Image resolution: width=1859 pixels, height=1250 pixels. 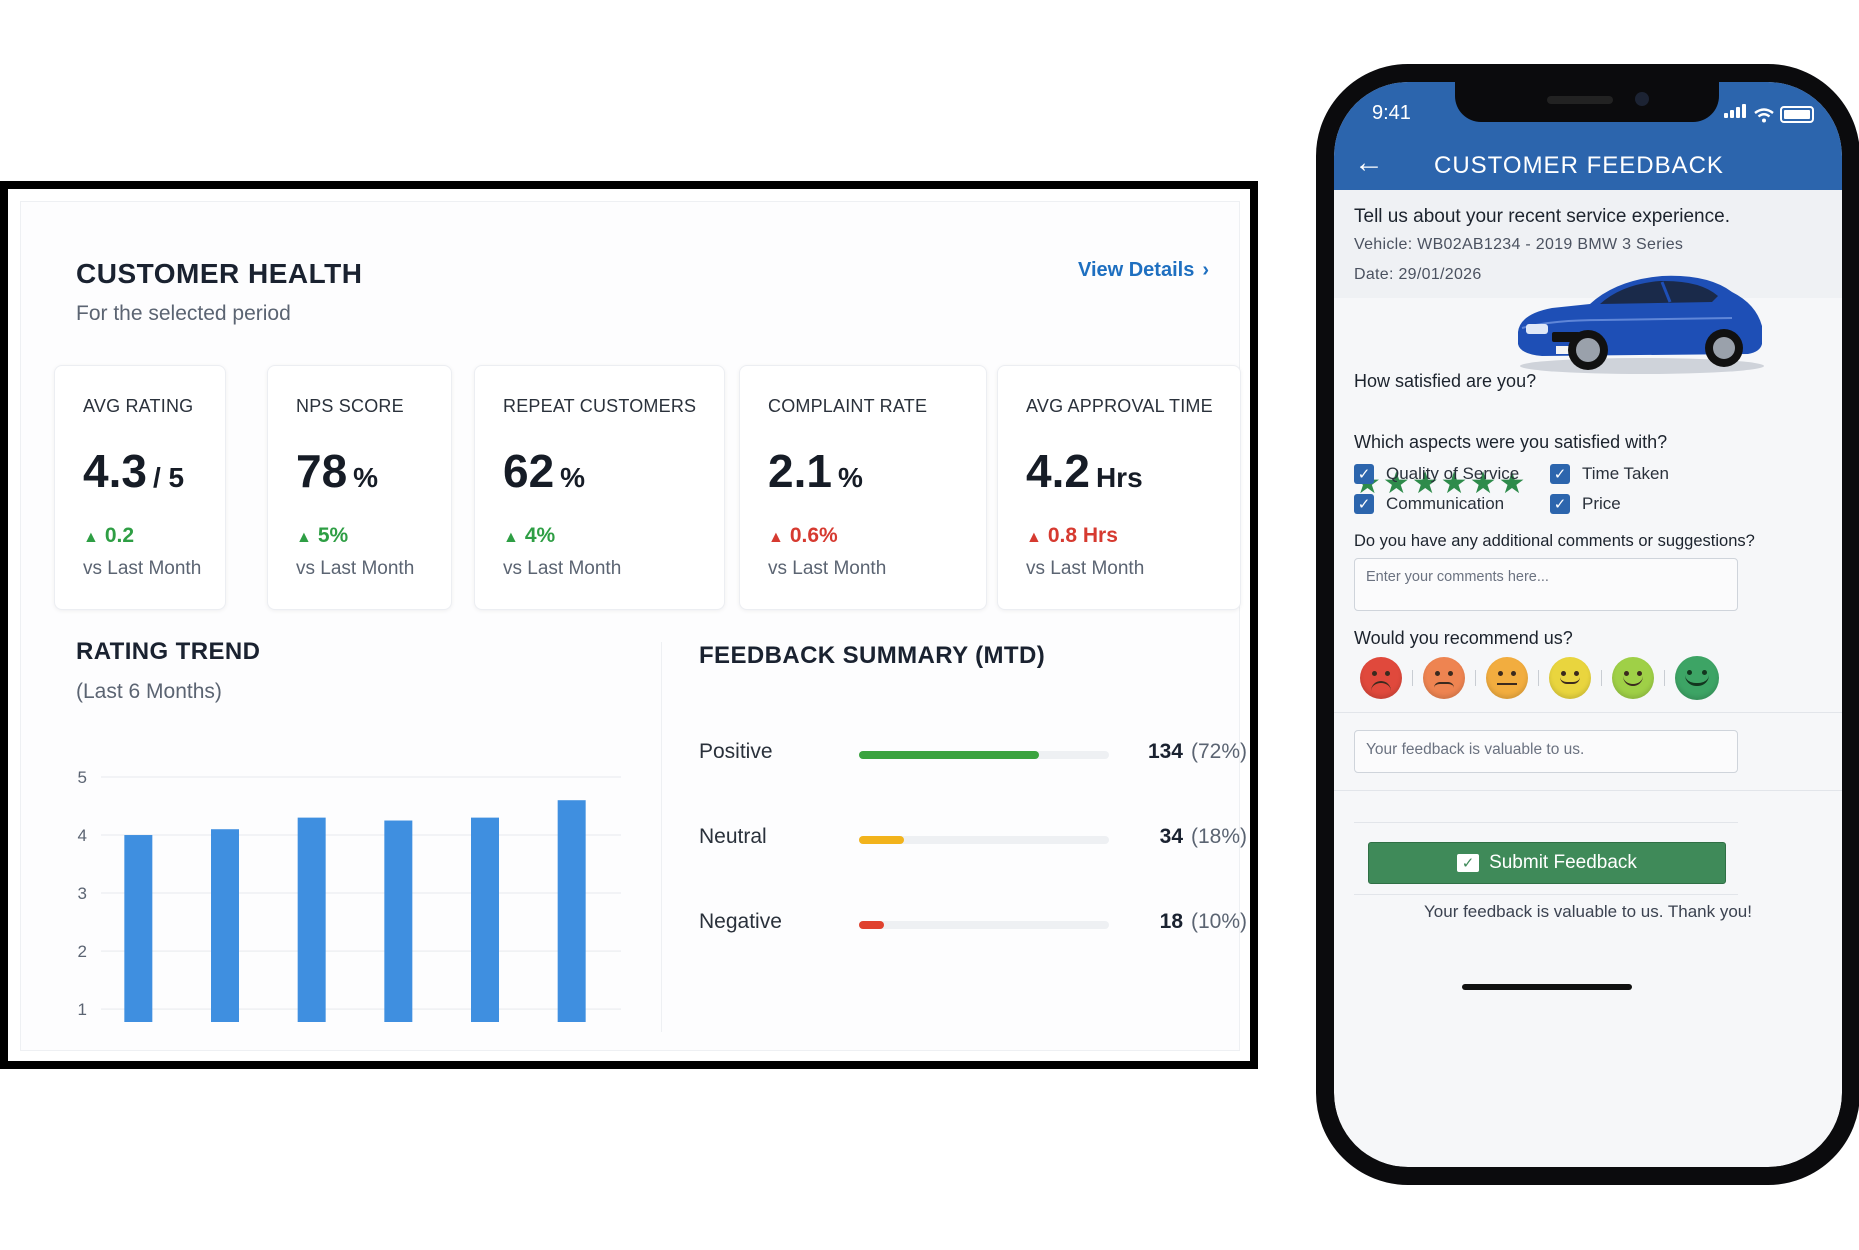 I want to click on aspects-question: Which aspects were you satisfied with?, so click(x=1511, y=442).